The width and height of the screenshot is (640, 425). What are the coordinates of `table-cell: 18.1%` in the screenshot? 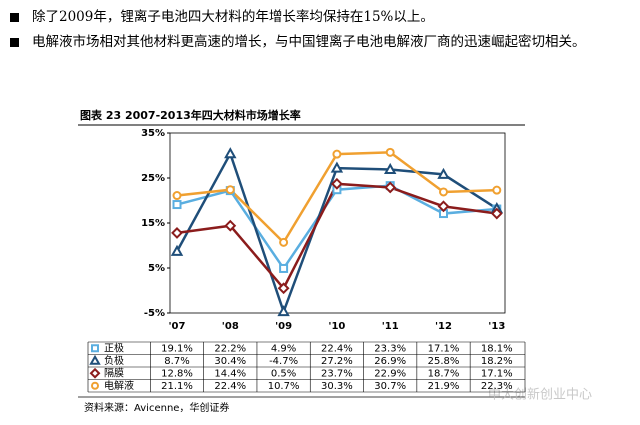 It's located at (497, 348).